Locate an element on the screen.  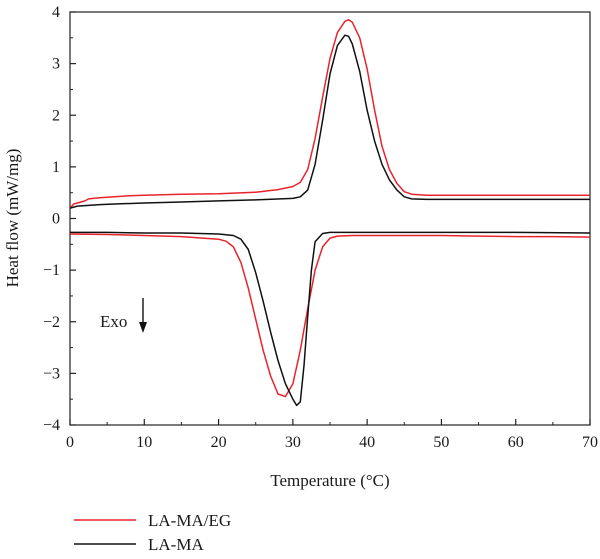
exo-arrow-icon is located at coordinates (143, 315).